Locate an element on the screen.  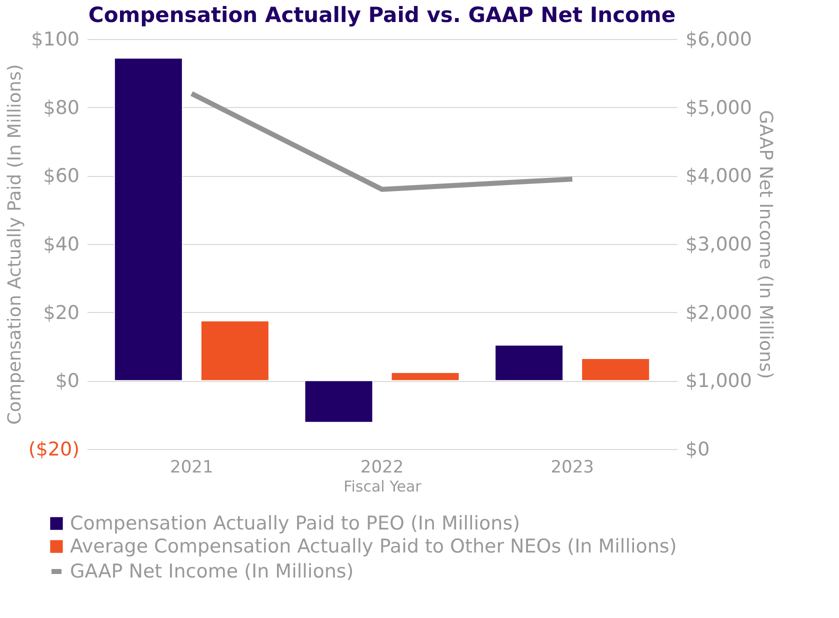
y2-axis-title: GAAP Net Income (In Millions) is located at coordinates (765, 244).